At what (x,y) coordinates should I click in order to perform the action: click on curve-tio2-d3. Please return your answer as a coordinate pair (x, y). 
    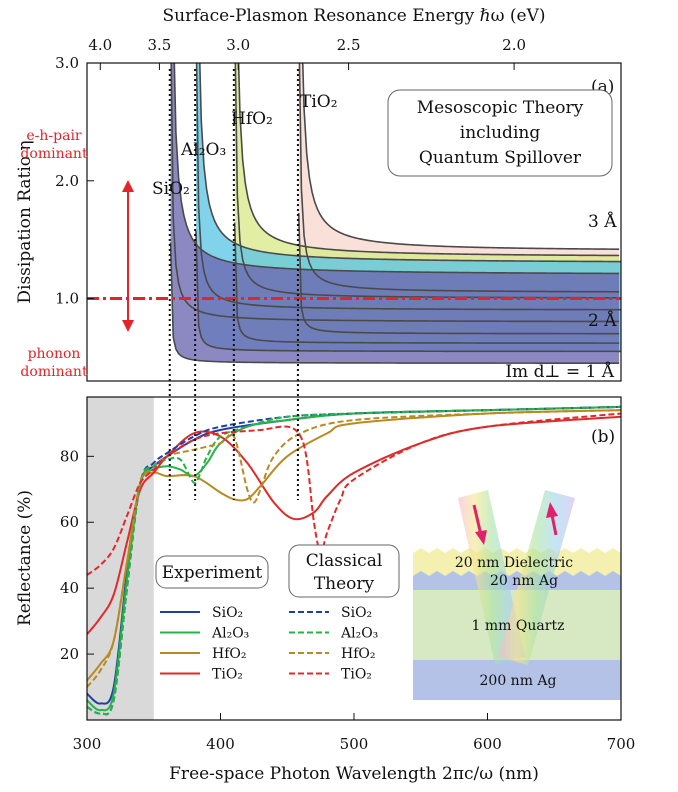
    Looking at the image, I should click on (460, 157).